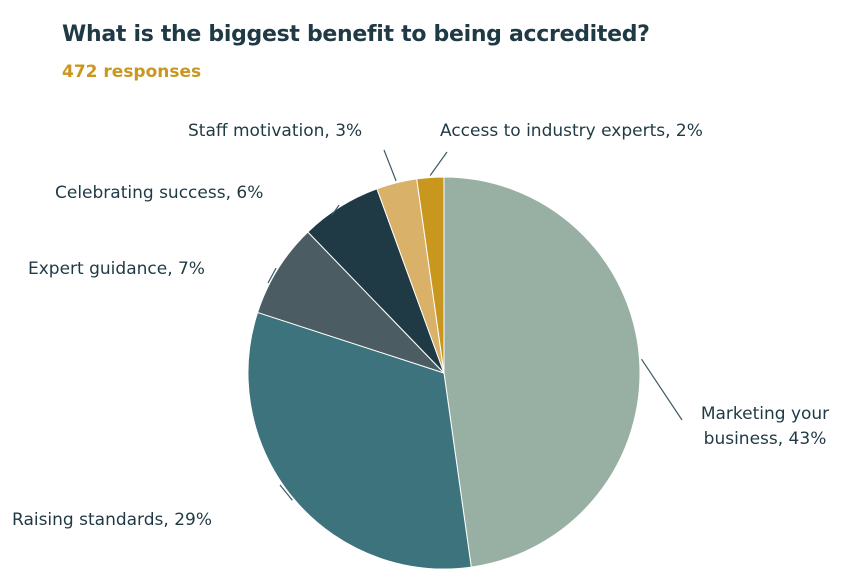  What do you see at coordinates (116, 269) in the screenshot?
I see `data-label: Expert guidance, 7%` at bounding box center [116, 269].